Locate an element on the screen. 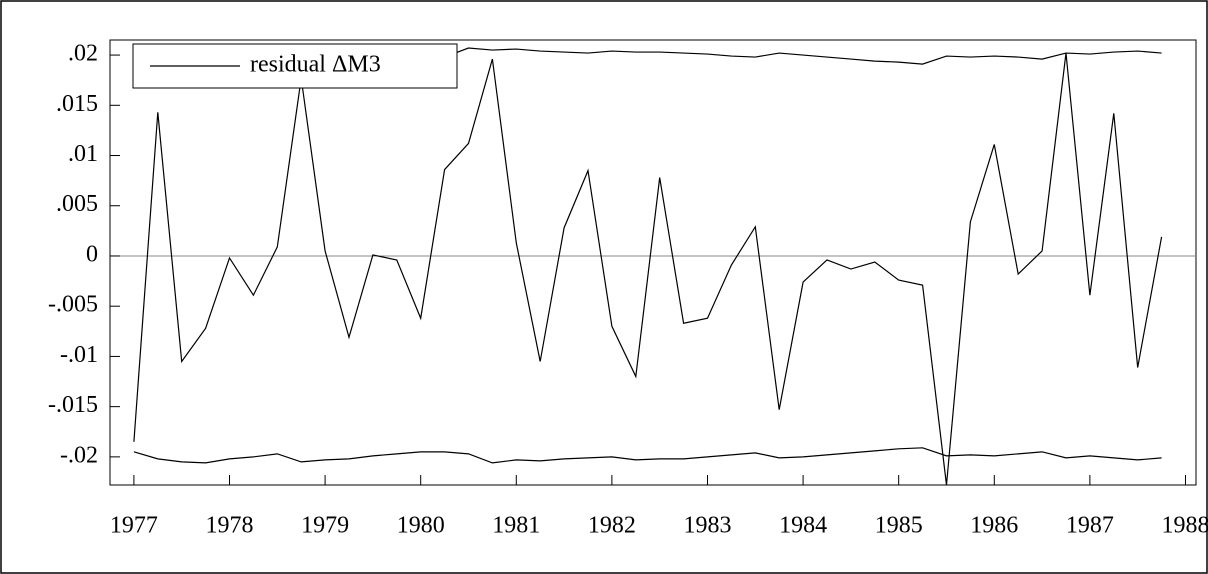  y-tick-label: .005 is located at coordinates (77, 204).